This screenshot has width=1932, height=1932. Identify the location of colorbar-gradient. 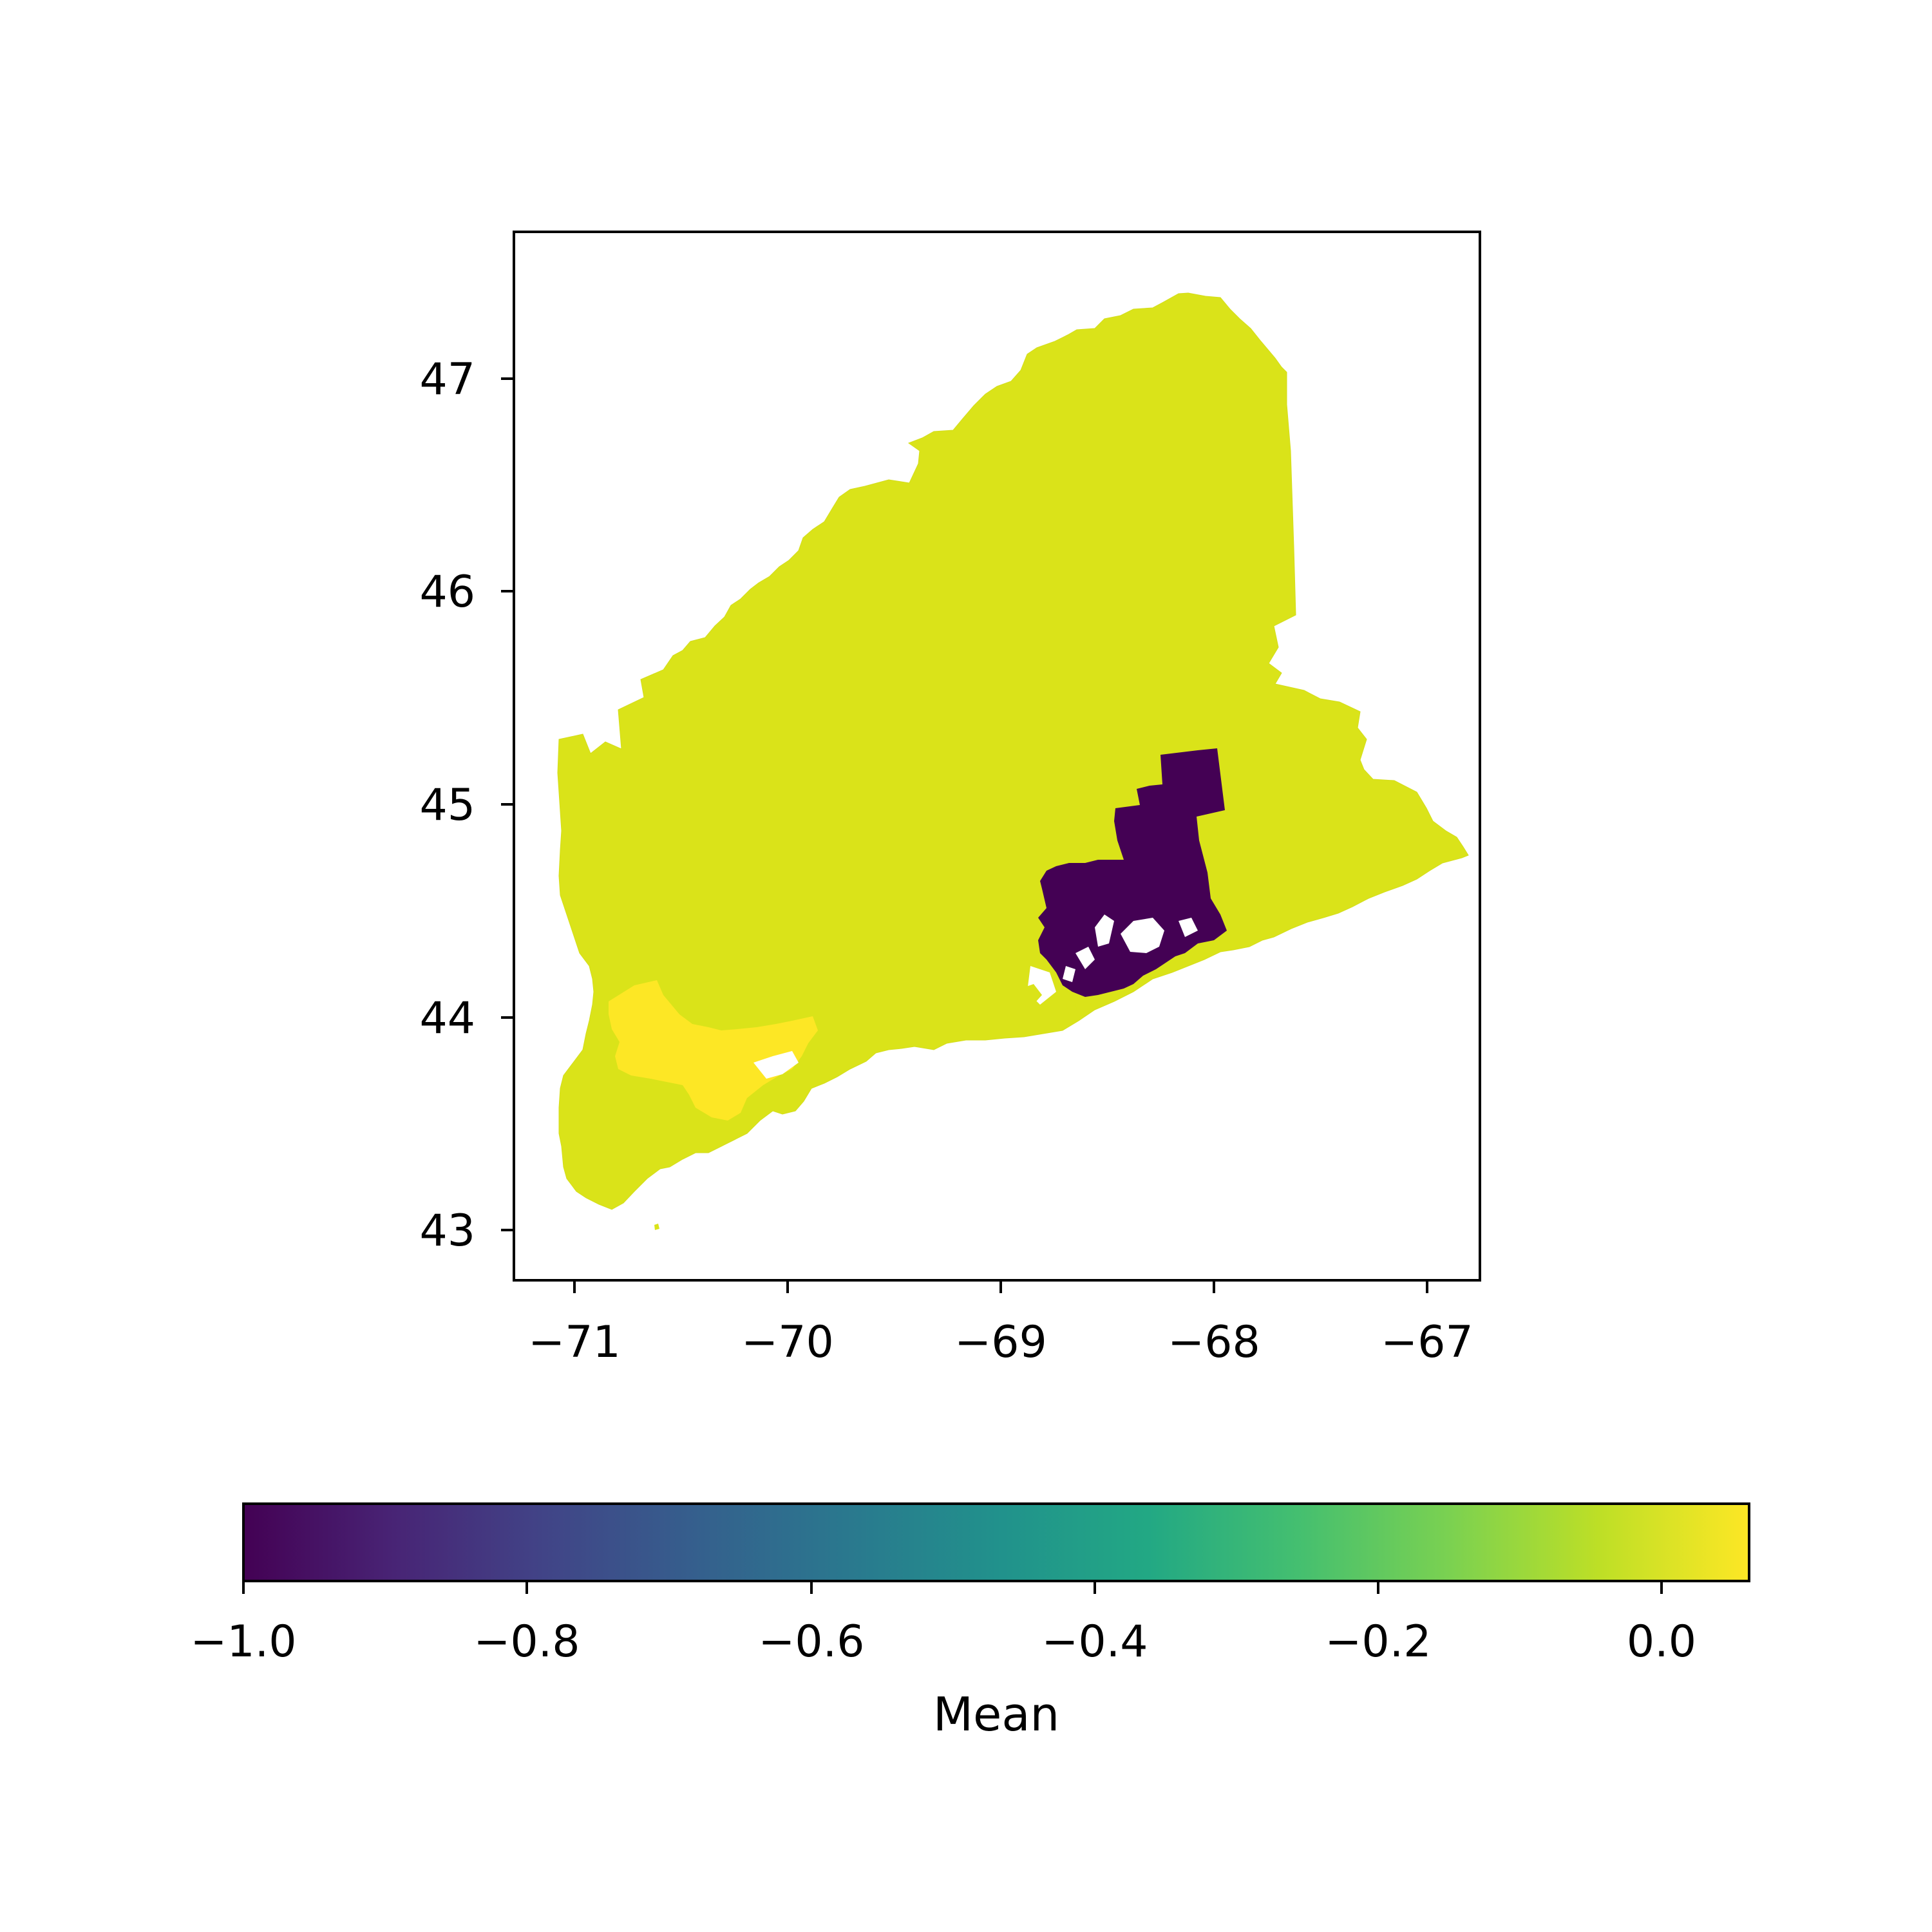
(996, 1542).